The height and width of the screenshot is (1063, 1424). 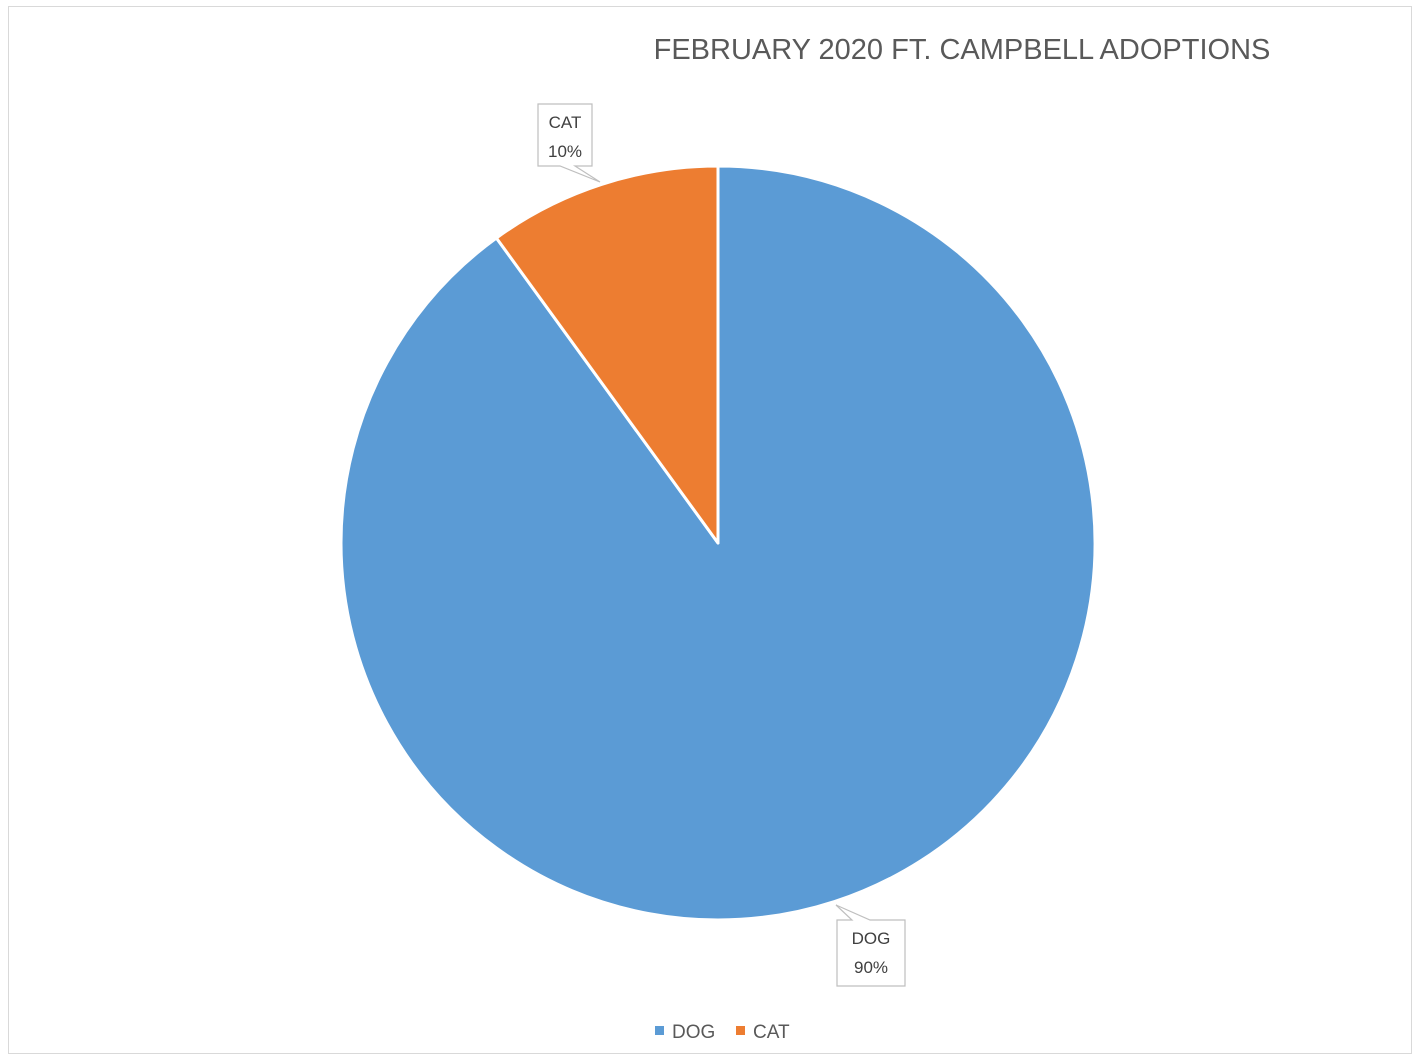 I want to click on data-label-dog: DOG 90%, so click(x=870, y=945).